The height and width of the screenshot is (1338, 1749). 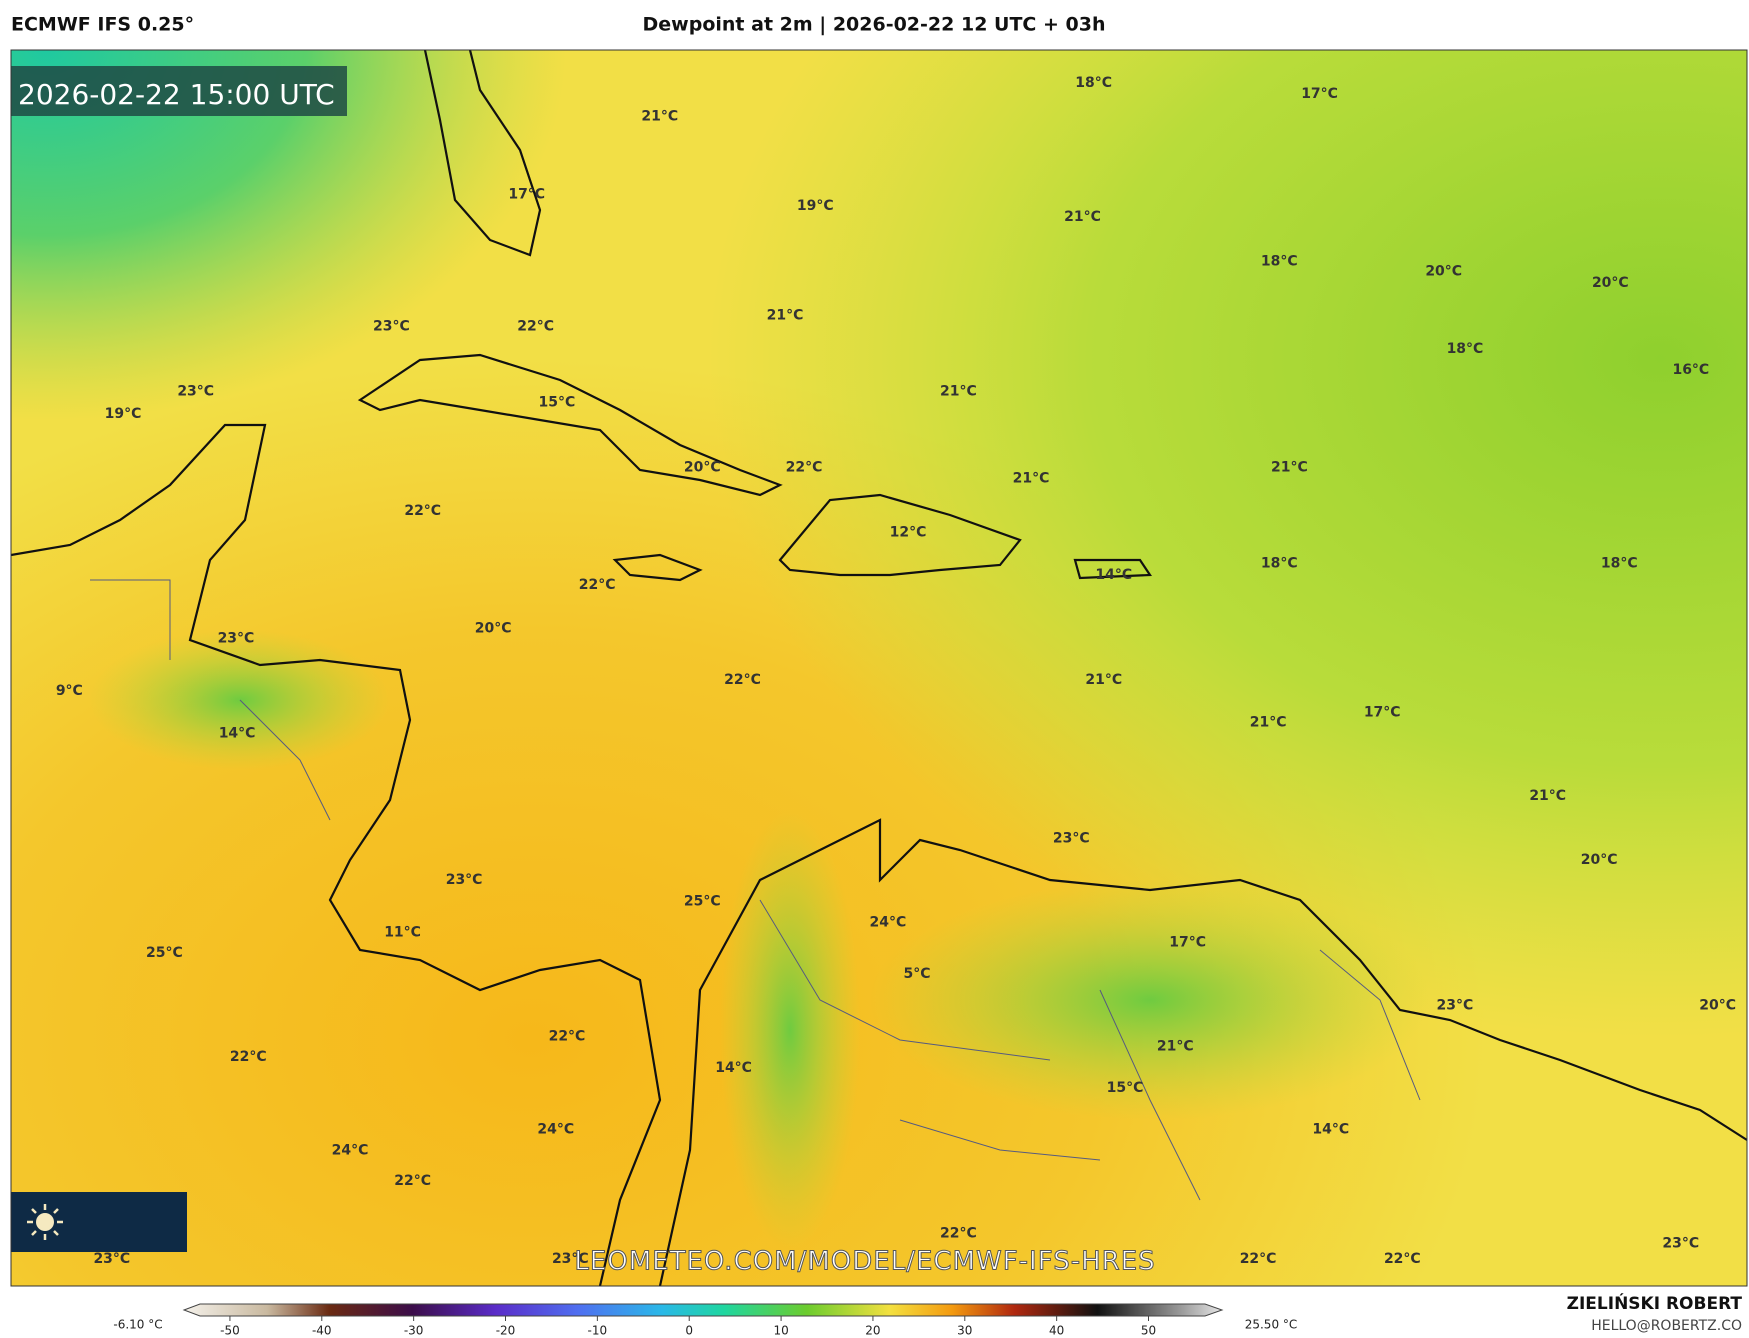 What do you see at coordinates (102, 25) in the screenshot?
I see `model-name: ECMWF IFS 0.25°` at bounding box center [102, 25].